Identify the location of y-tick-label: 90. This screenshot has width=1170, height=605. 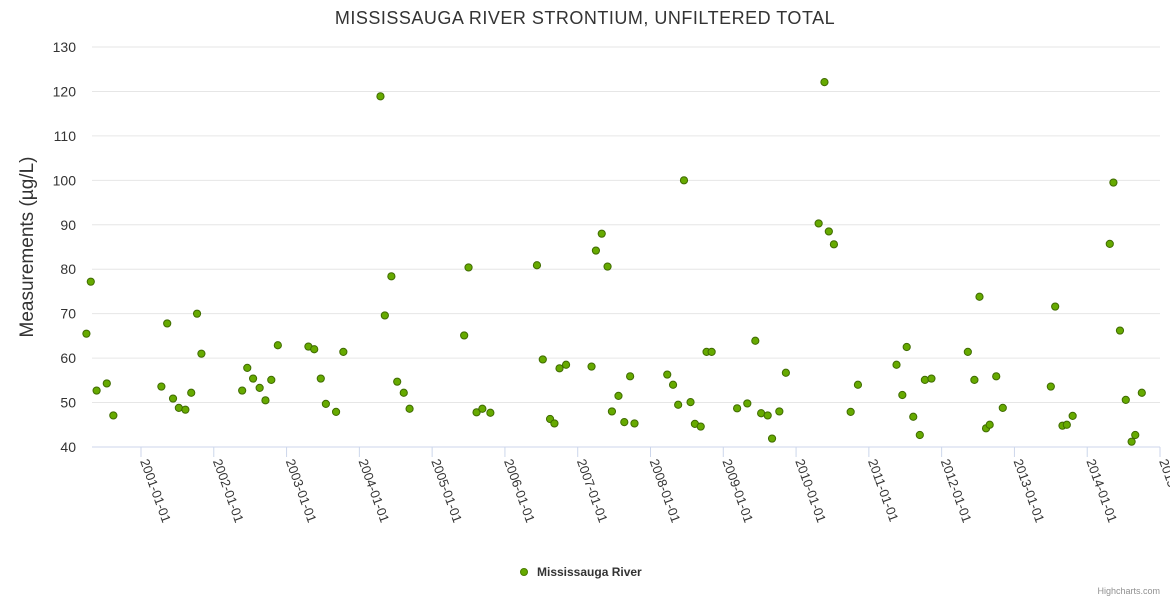
(68, 225).